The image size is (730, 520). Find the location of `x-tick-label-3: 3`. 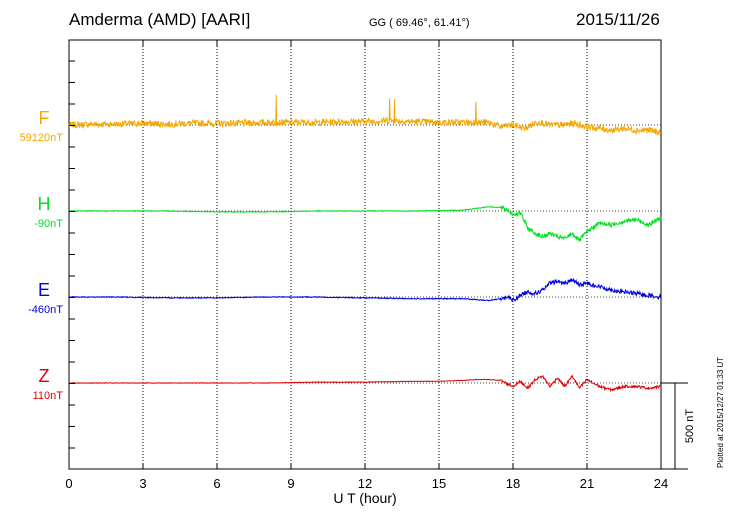

x-tick-label-3: 3 is located at coordinates (142, 483).